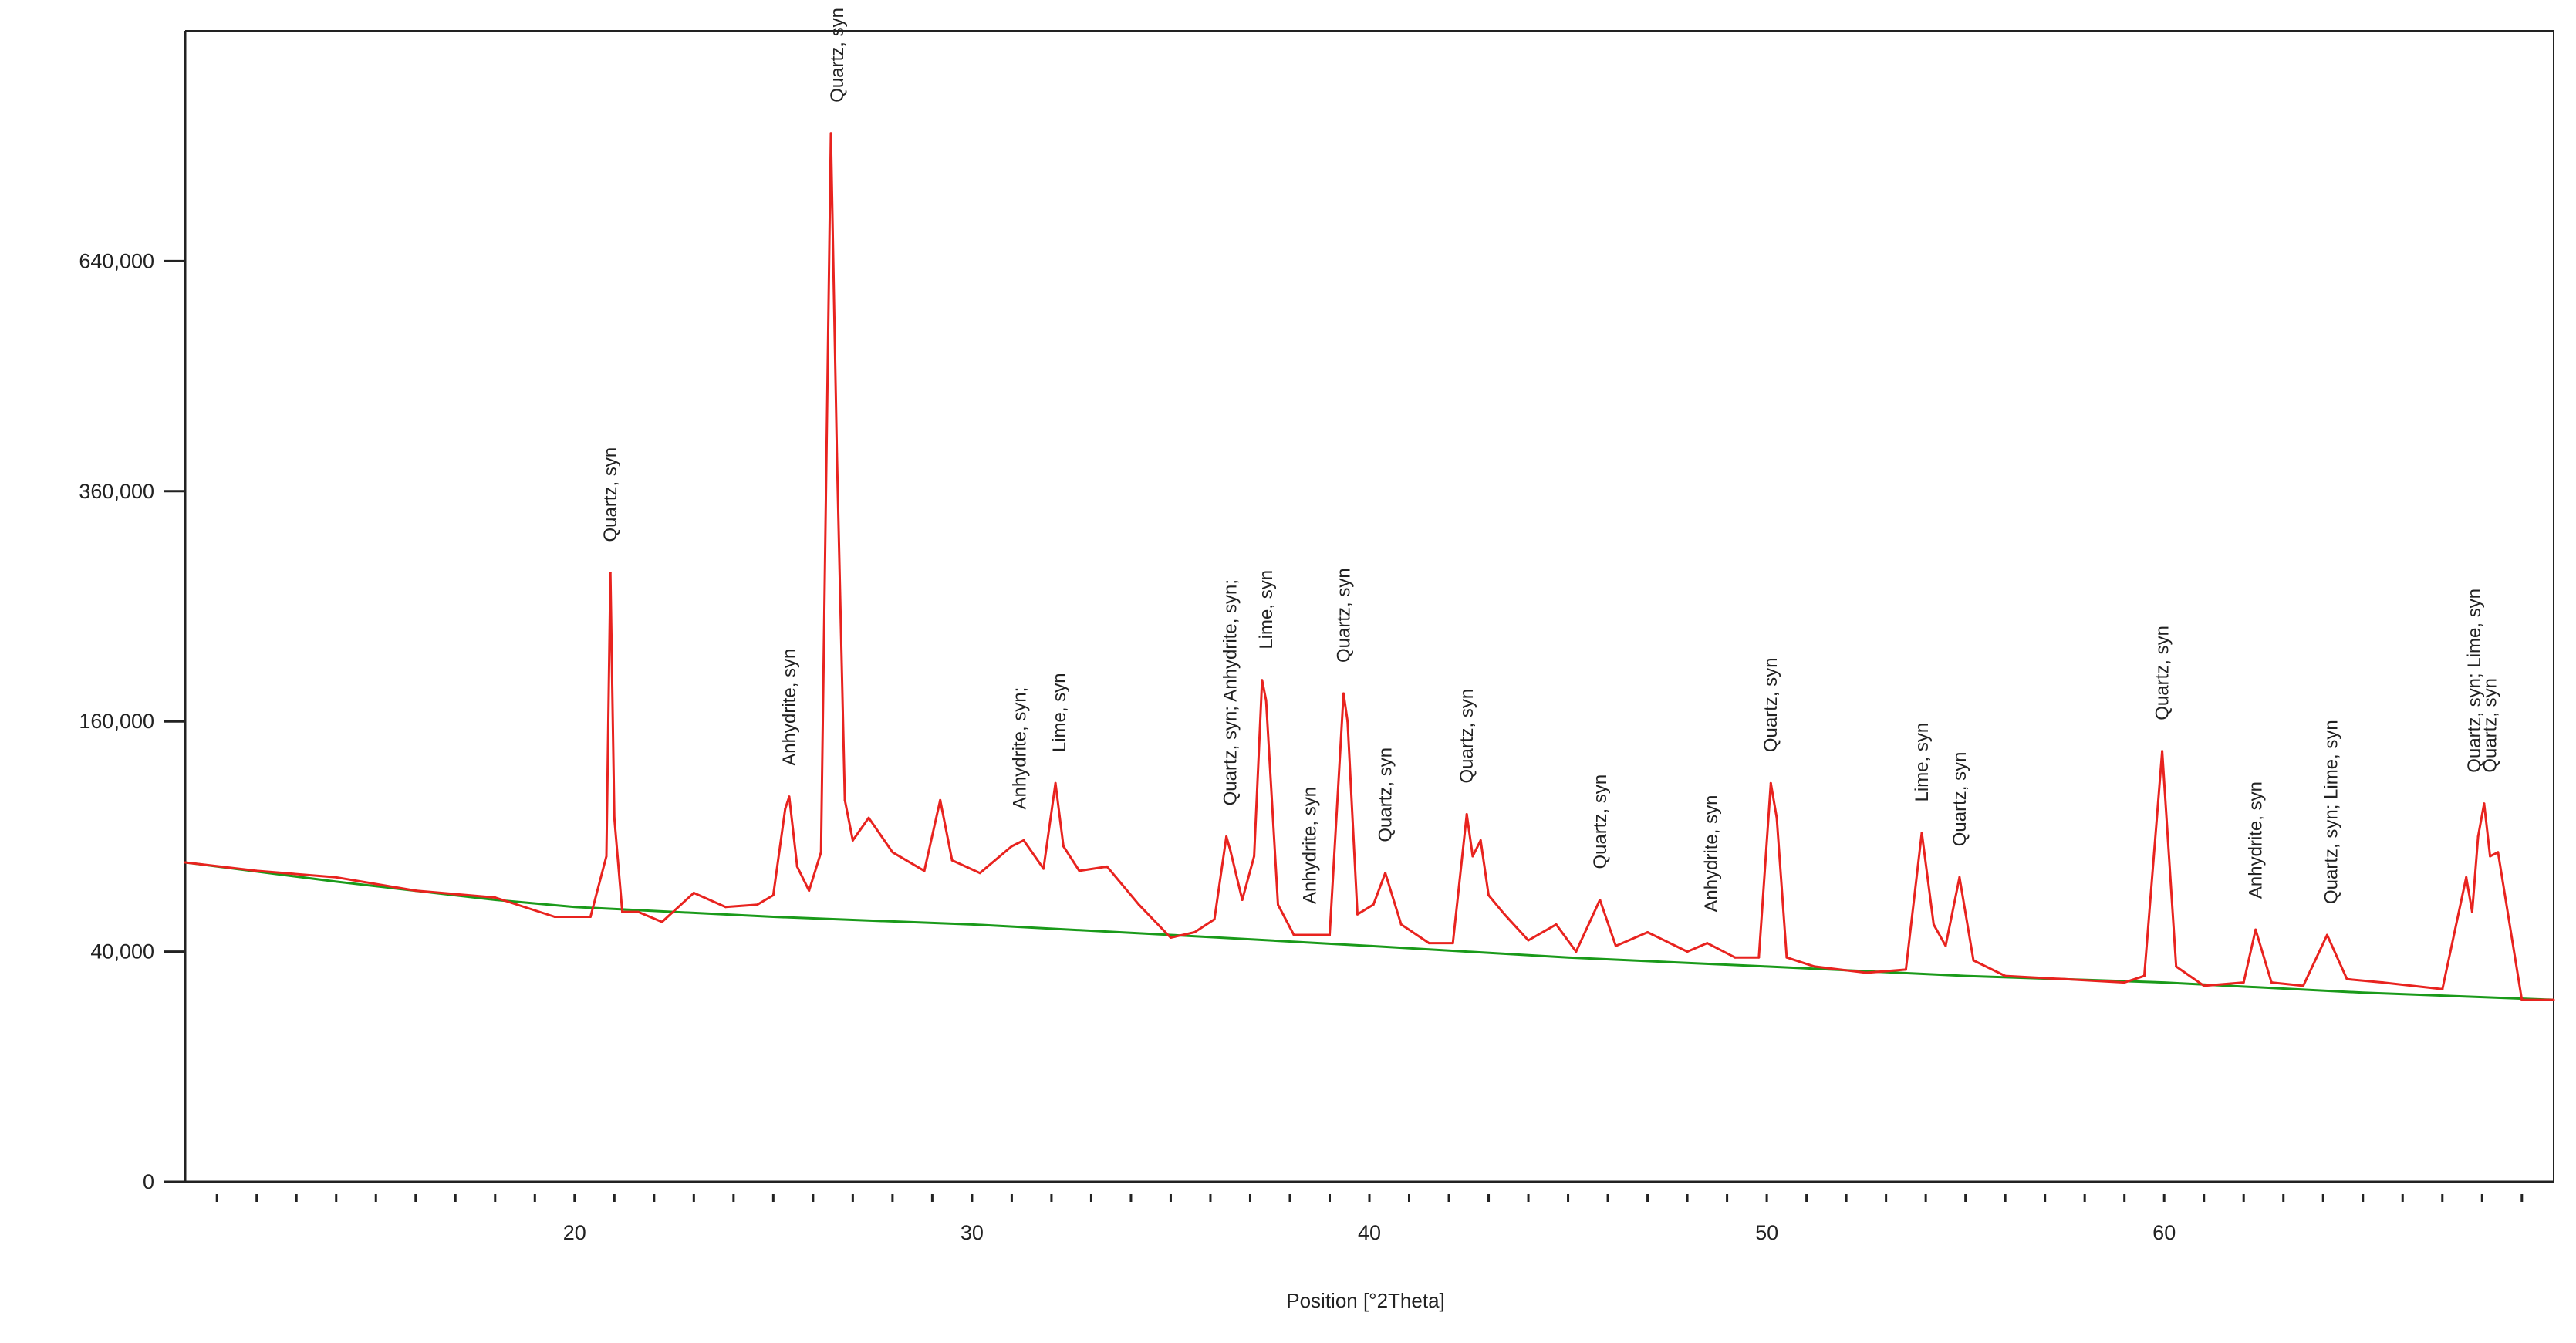 The height and width of the screenshot is (1343, 2576). Describe the element at coordinates (148, 1181) in the screenshot. I see `y-tick-label: 0` at that location.